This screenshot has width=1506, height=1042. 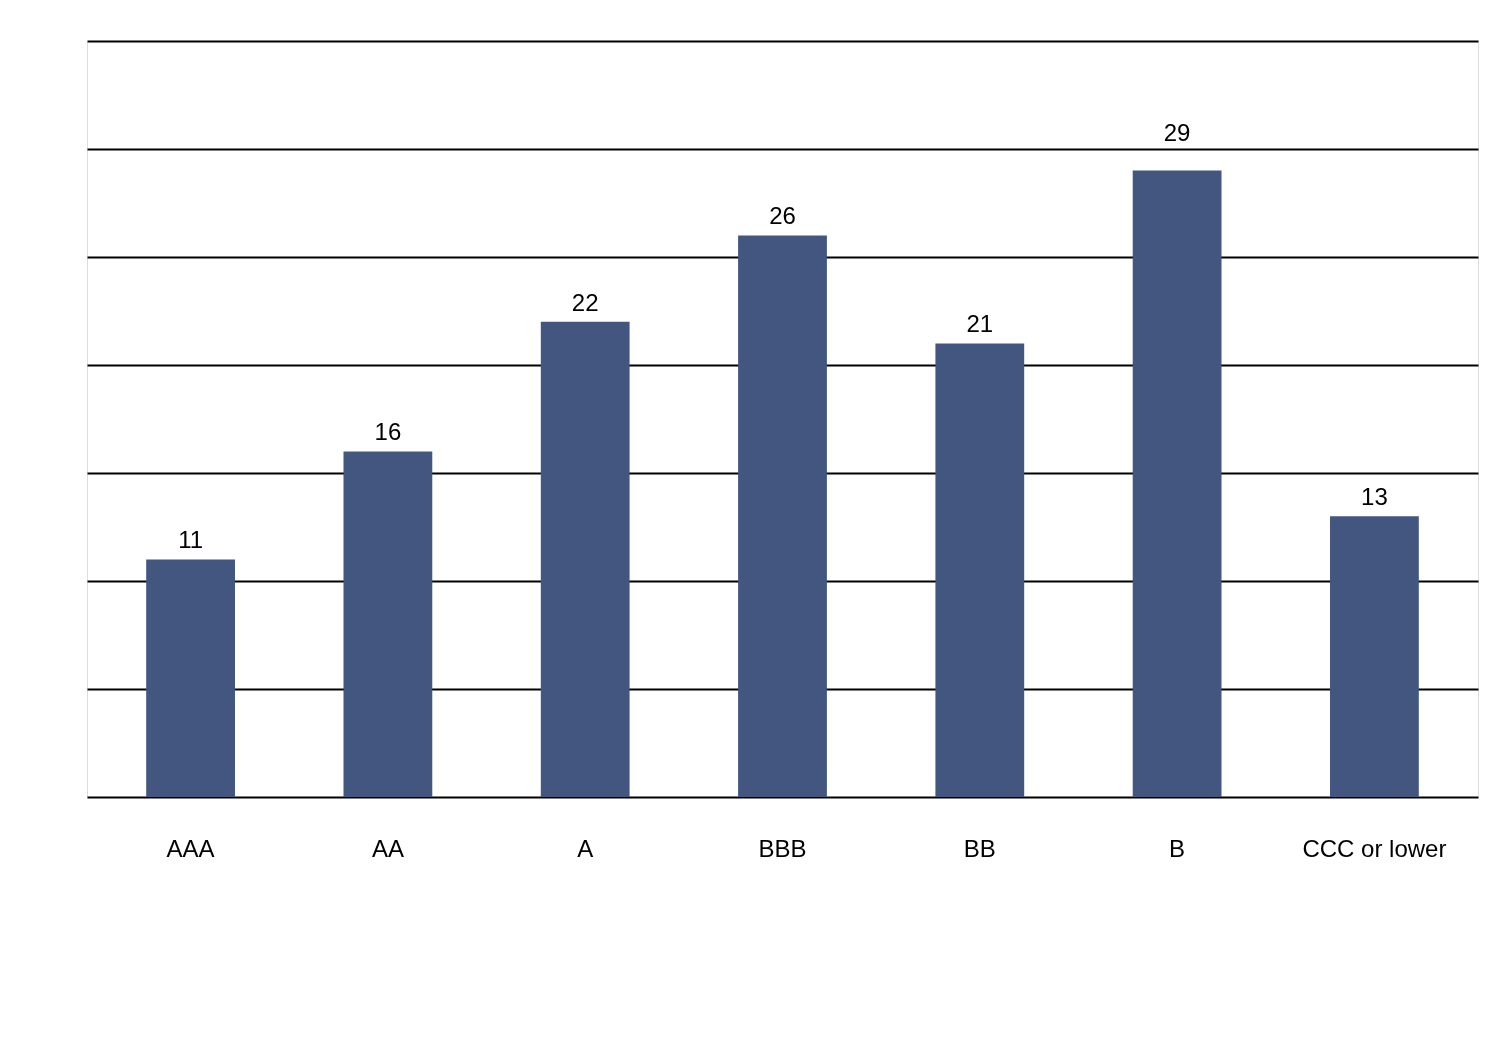 I want to click on data-label: 13, so click(x=1374, y=497).